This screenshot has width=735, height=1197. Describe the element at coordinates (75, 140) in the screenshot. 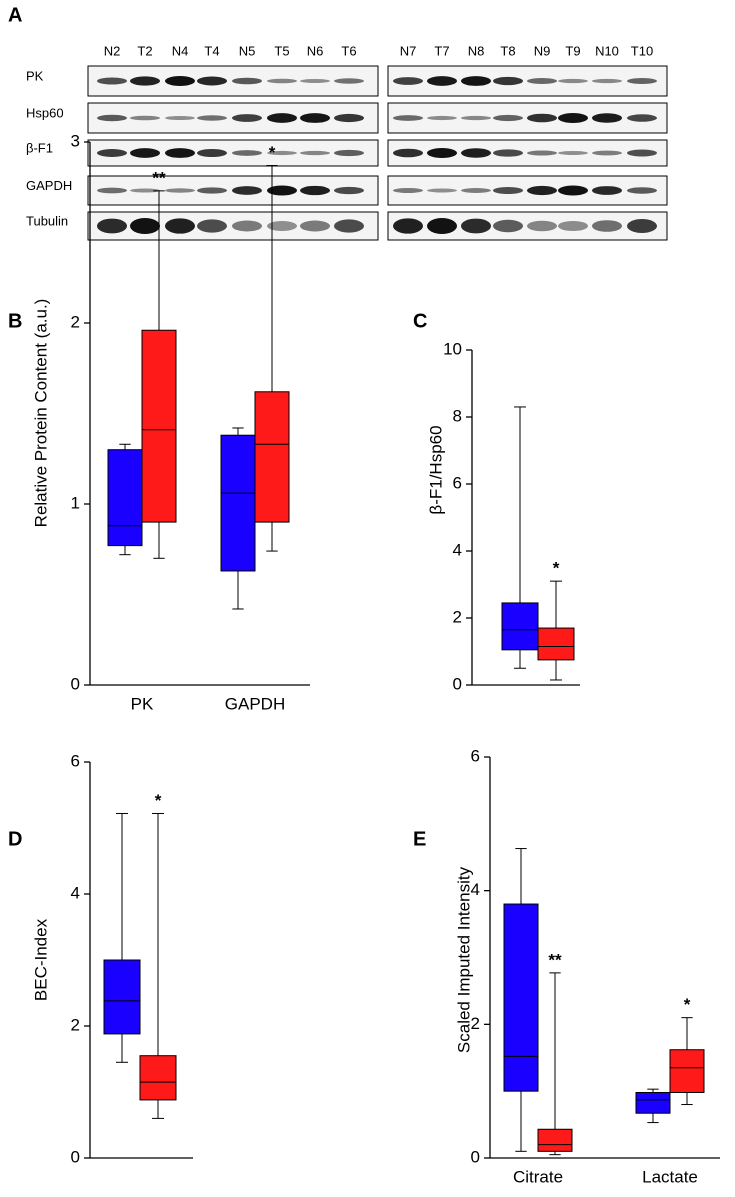

I see `y-tick-label: 3` at that location.